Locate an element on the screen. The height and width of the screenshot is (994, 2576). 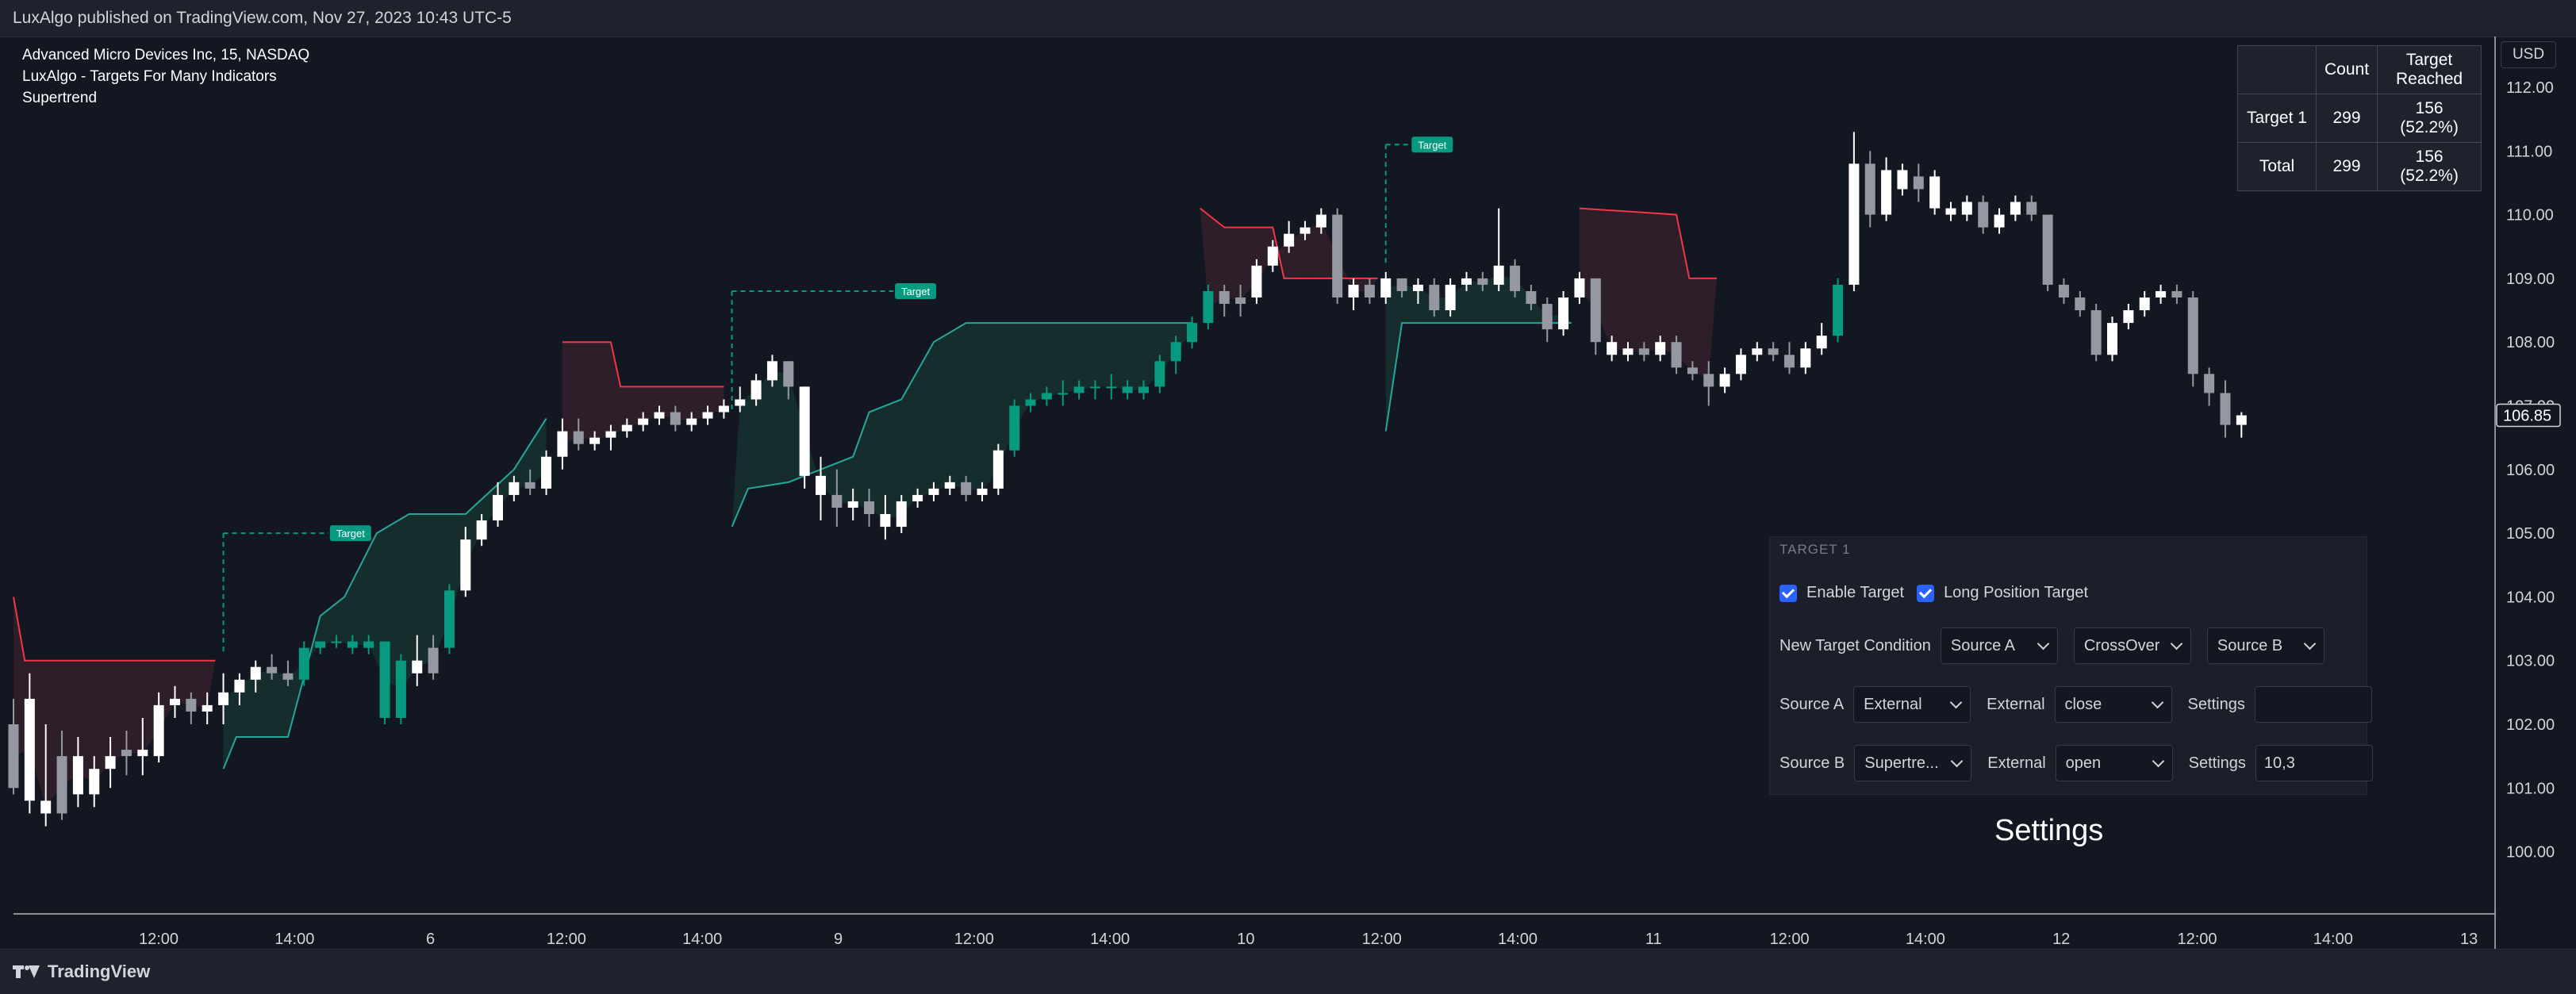
enable-target-label: Enable Target is located at coordinates (1856, 593).